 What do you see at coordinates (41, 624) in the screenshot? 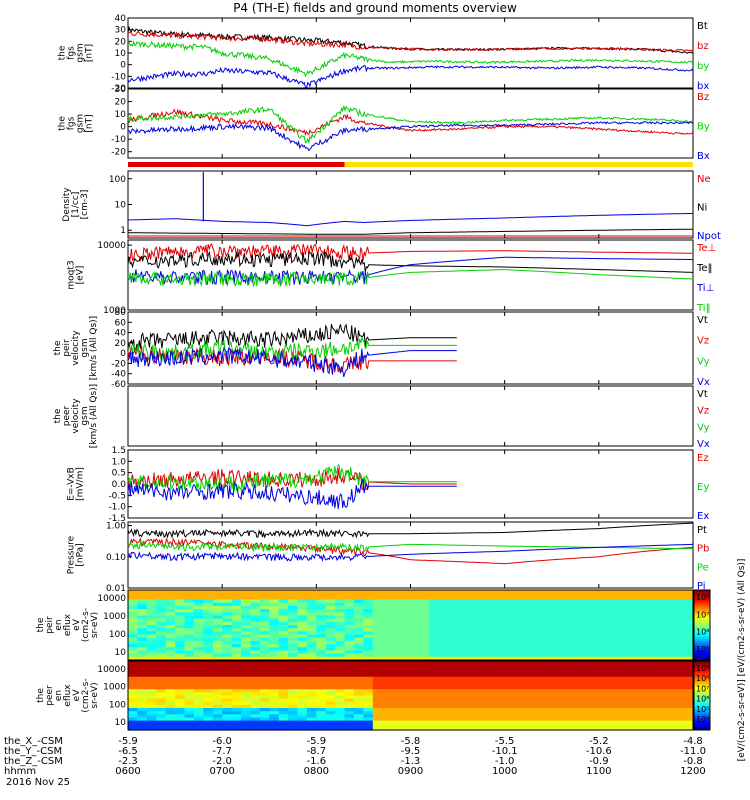
I see `y-label-line: the` at bounding box center [41, 624].